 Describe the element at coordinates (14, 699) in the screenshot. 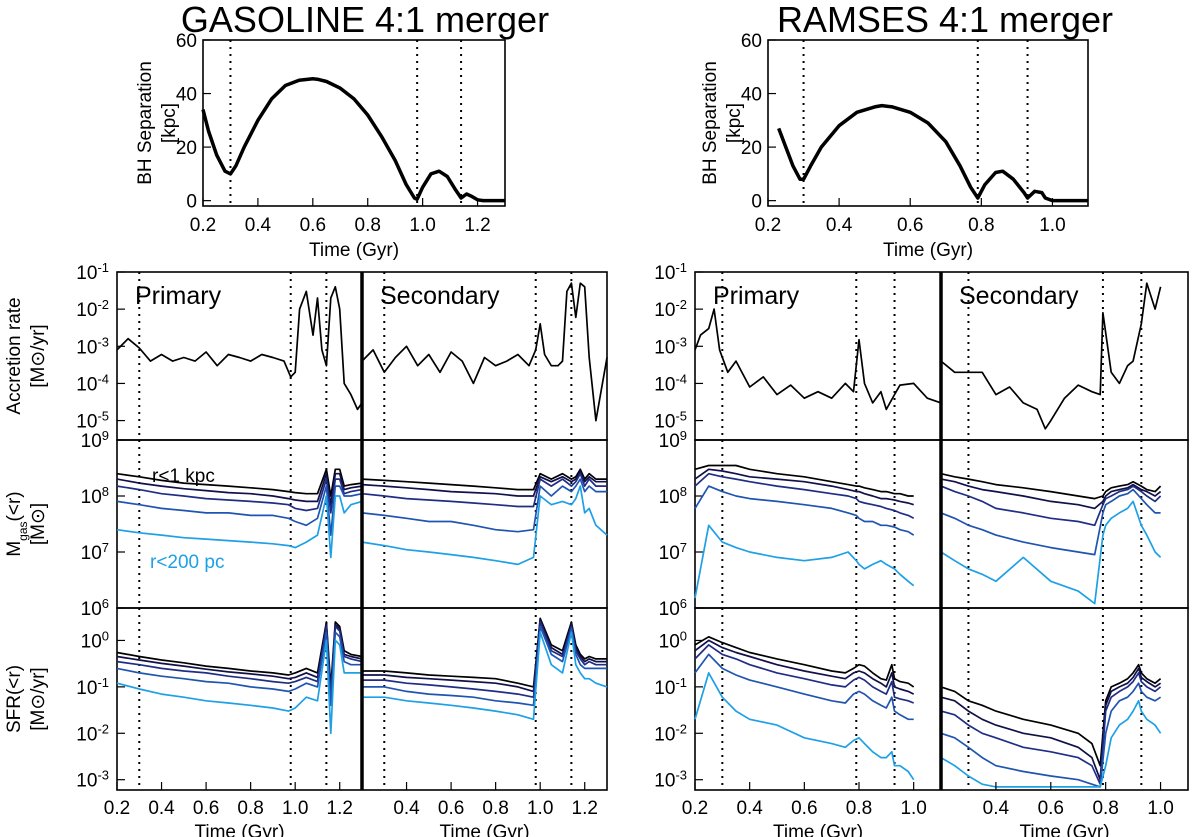

I see `y-axis-label: SFR(<r)` at that location.